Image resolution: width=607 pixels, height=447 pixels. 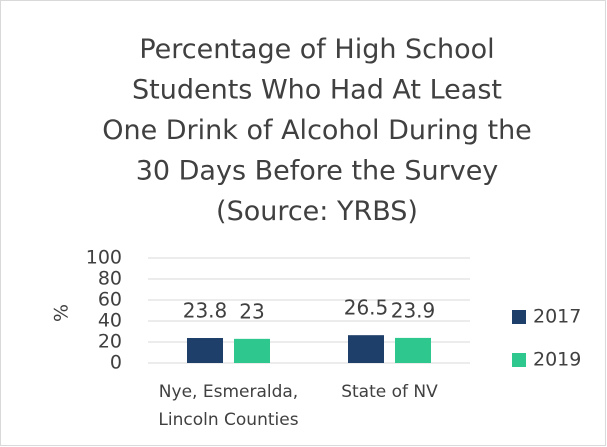 What do you see at coordinates (413, 310) in the screenshot?
I see `data-label: 23.9` at bounding box center [413, 310].